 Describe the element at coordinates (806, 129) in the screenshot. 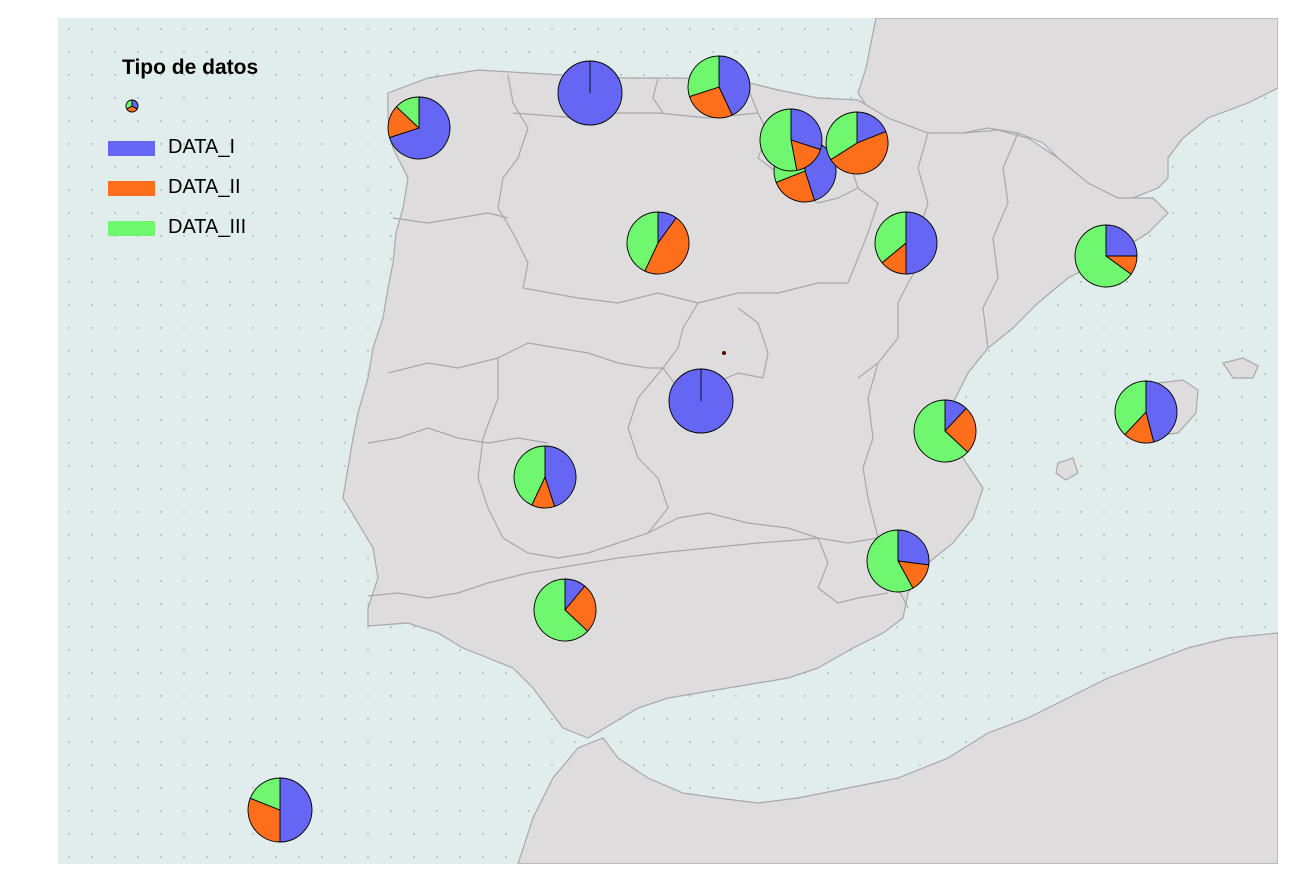

I see `pie-cantabria-slice-data-i` at that location.